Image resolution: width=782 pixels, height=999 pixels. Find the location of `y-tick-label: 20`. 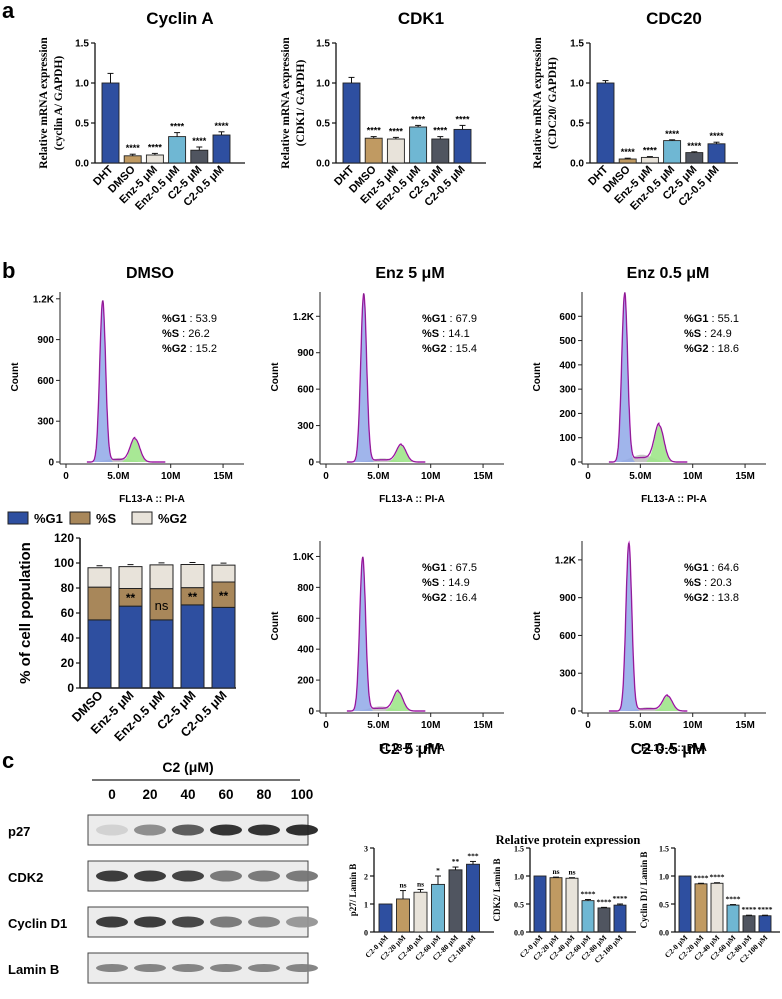

y-tick-label: 20 is located at coordinates (68, 663).